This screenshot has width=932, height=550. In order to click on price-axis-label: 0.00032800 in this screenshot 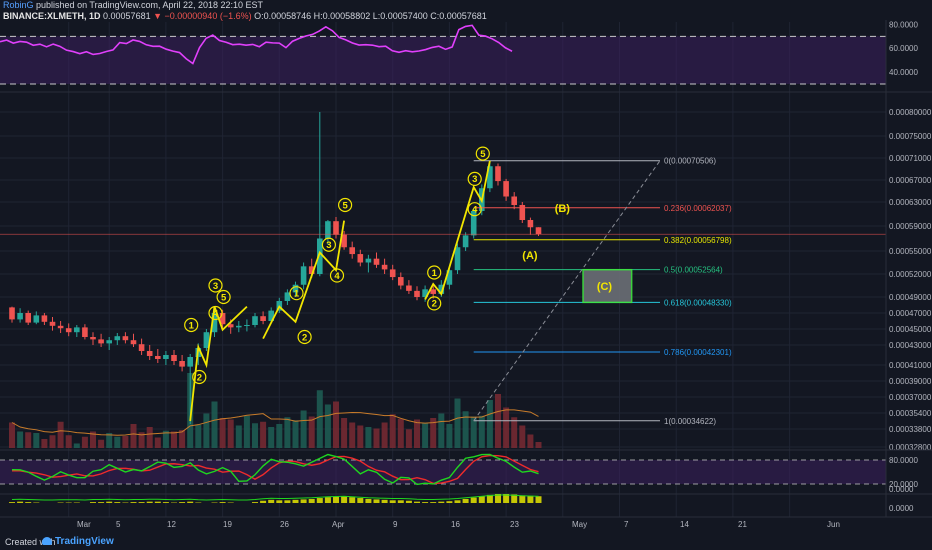, I will do `click(910, 447)`.